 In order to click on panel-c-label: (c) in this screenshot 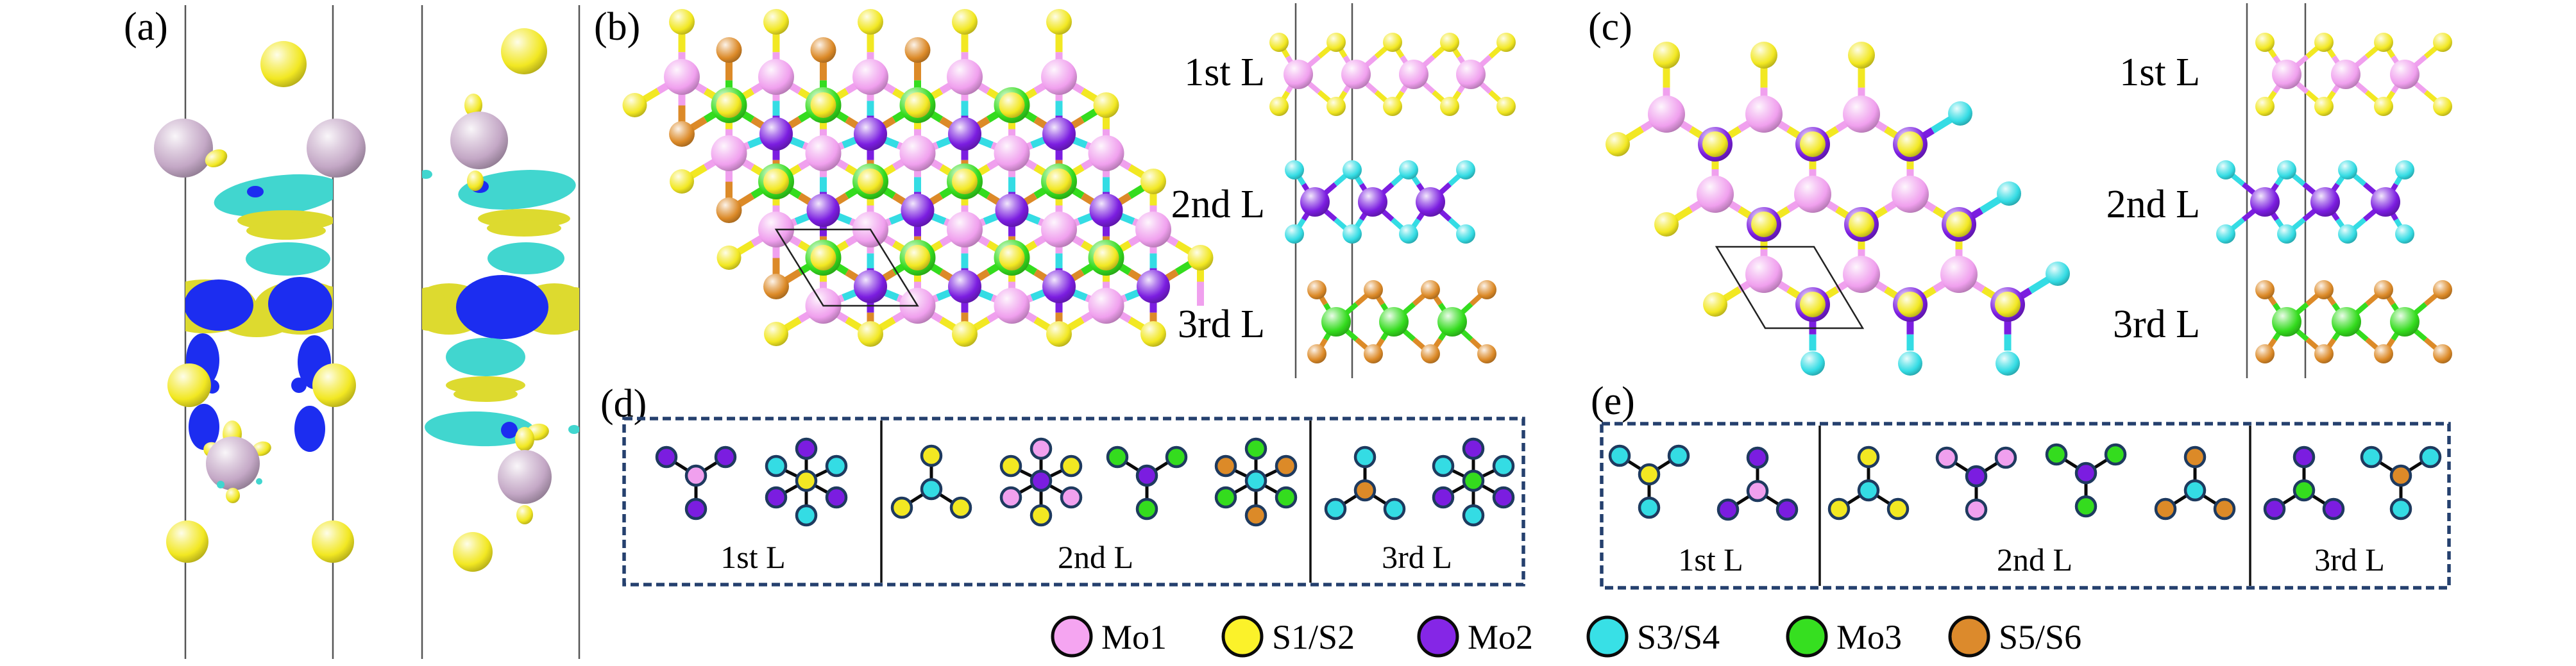, I will do `click(1610, 27)`.